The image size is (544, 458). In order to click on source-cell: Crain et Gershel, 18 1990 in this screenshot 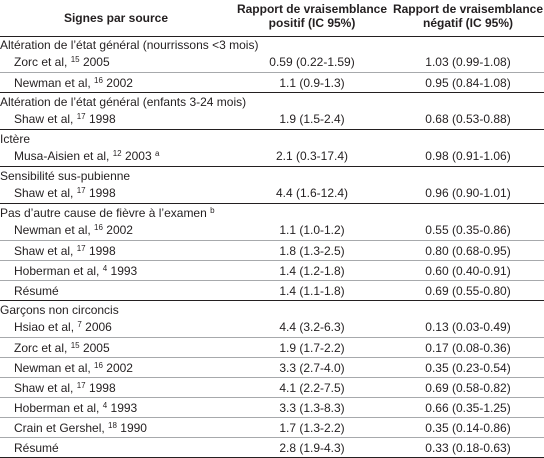, I will do `click(80, 428)`.